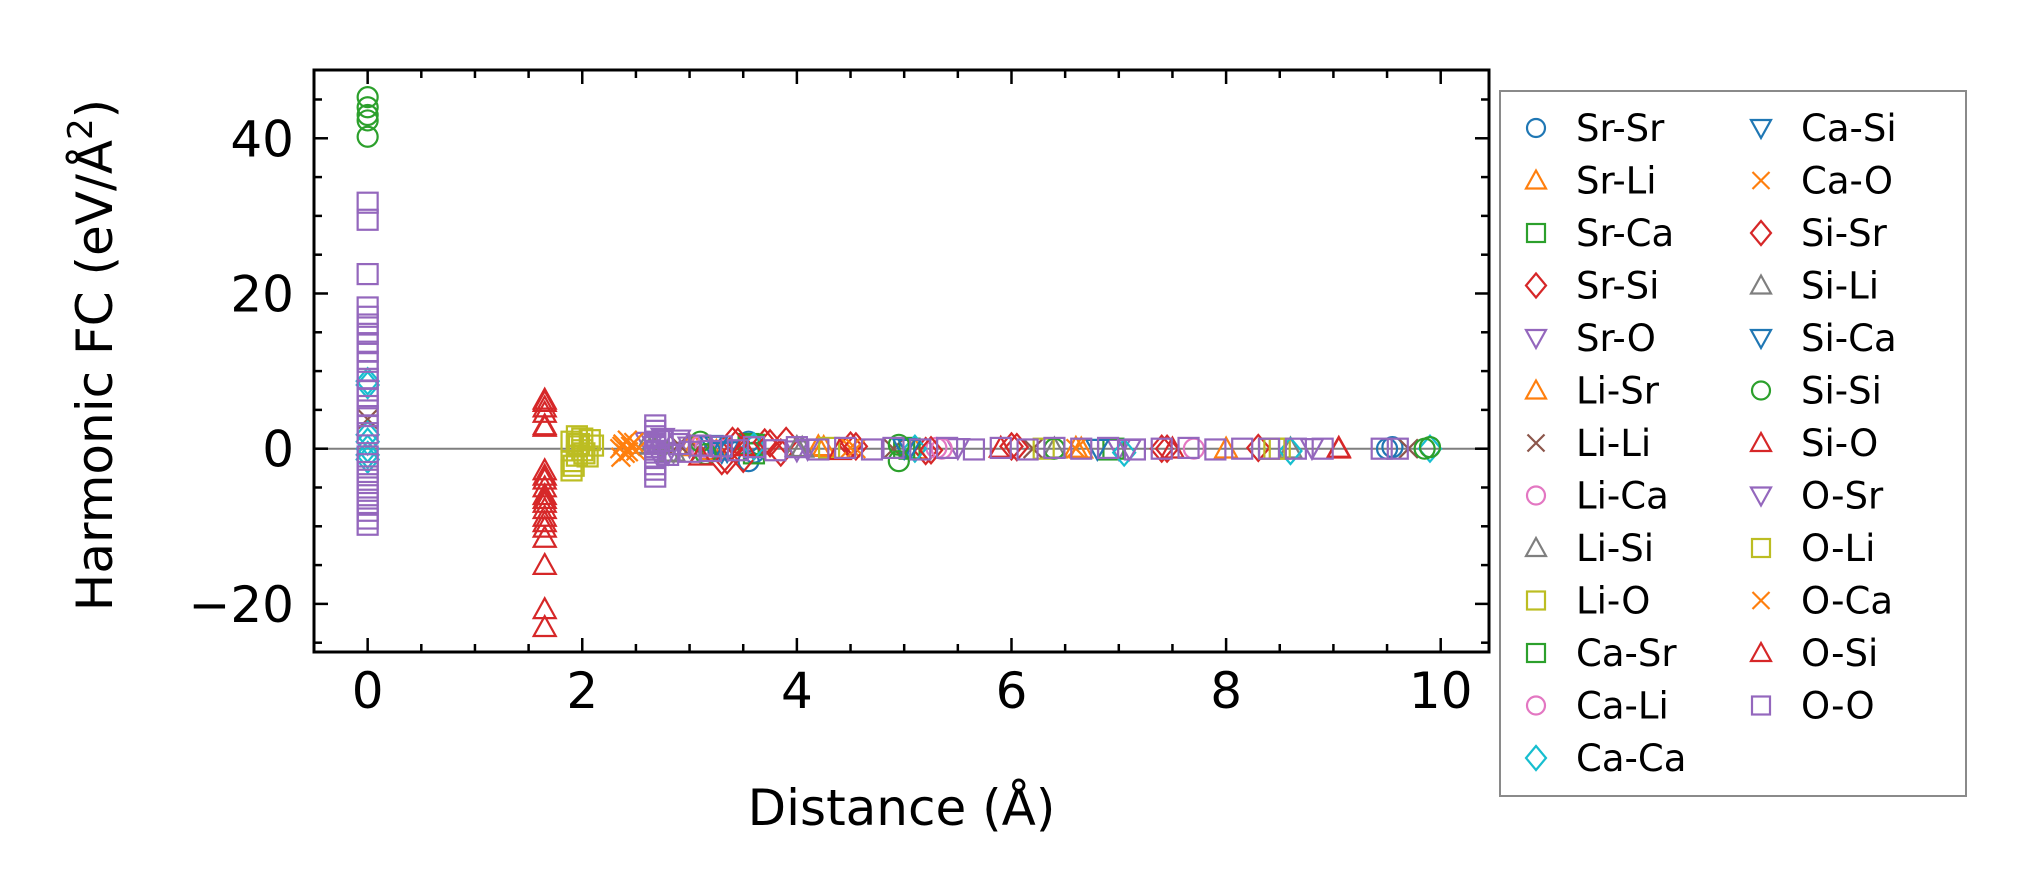  What do you see at coordinates (1841, 391) in the screenshot?
I see `legend-label: Si-Si` at bounding box center [1841, 391].